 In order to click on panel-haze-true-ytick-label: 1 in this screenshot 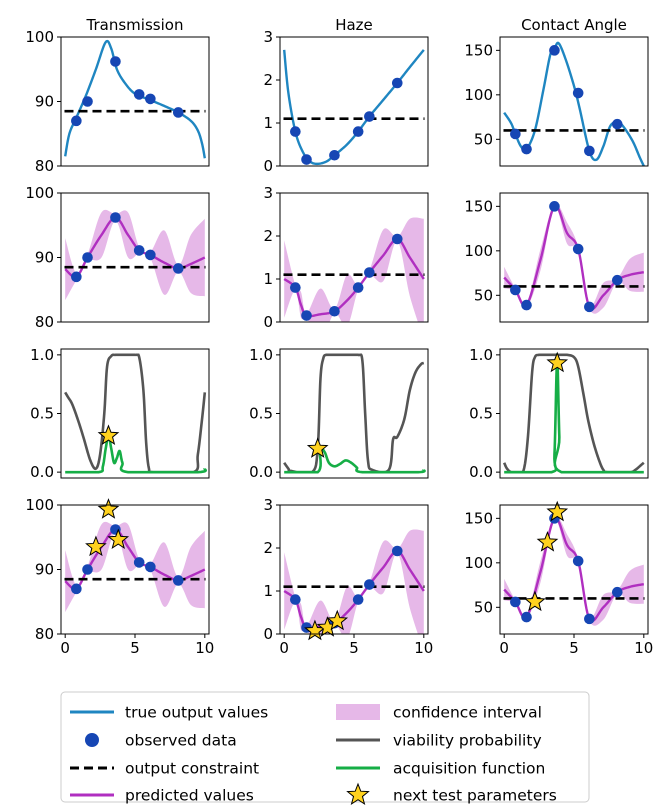, I will do `click(268, 123)`.